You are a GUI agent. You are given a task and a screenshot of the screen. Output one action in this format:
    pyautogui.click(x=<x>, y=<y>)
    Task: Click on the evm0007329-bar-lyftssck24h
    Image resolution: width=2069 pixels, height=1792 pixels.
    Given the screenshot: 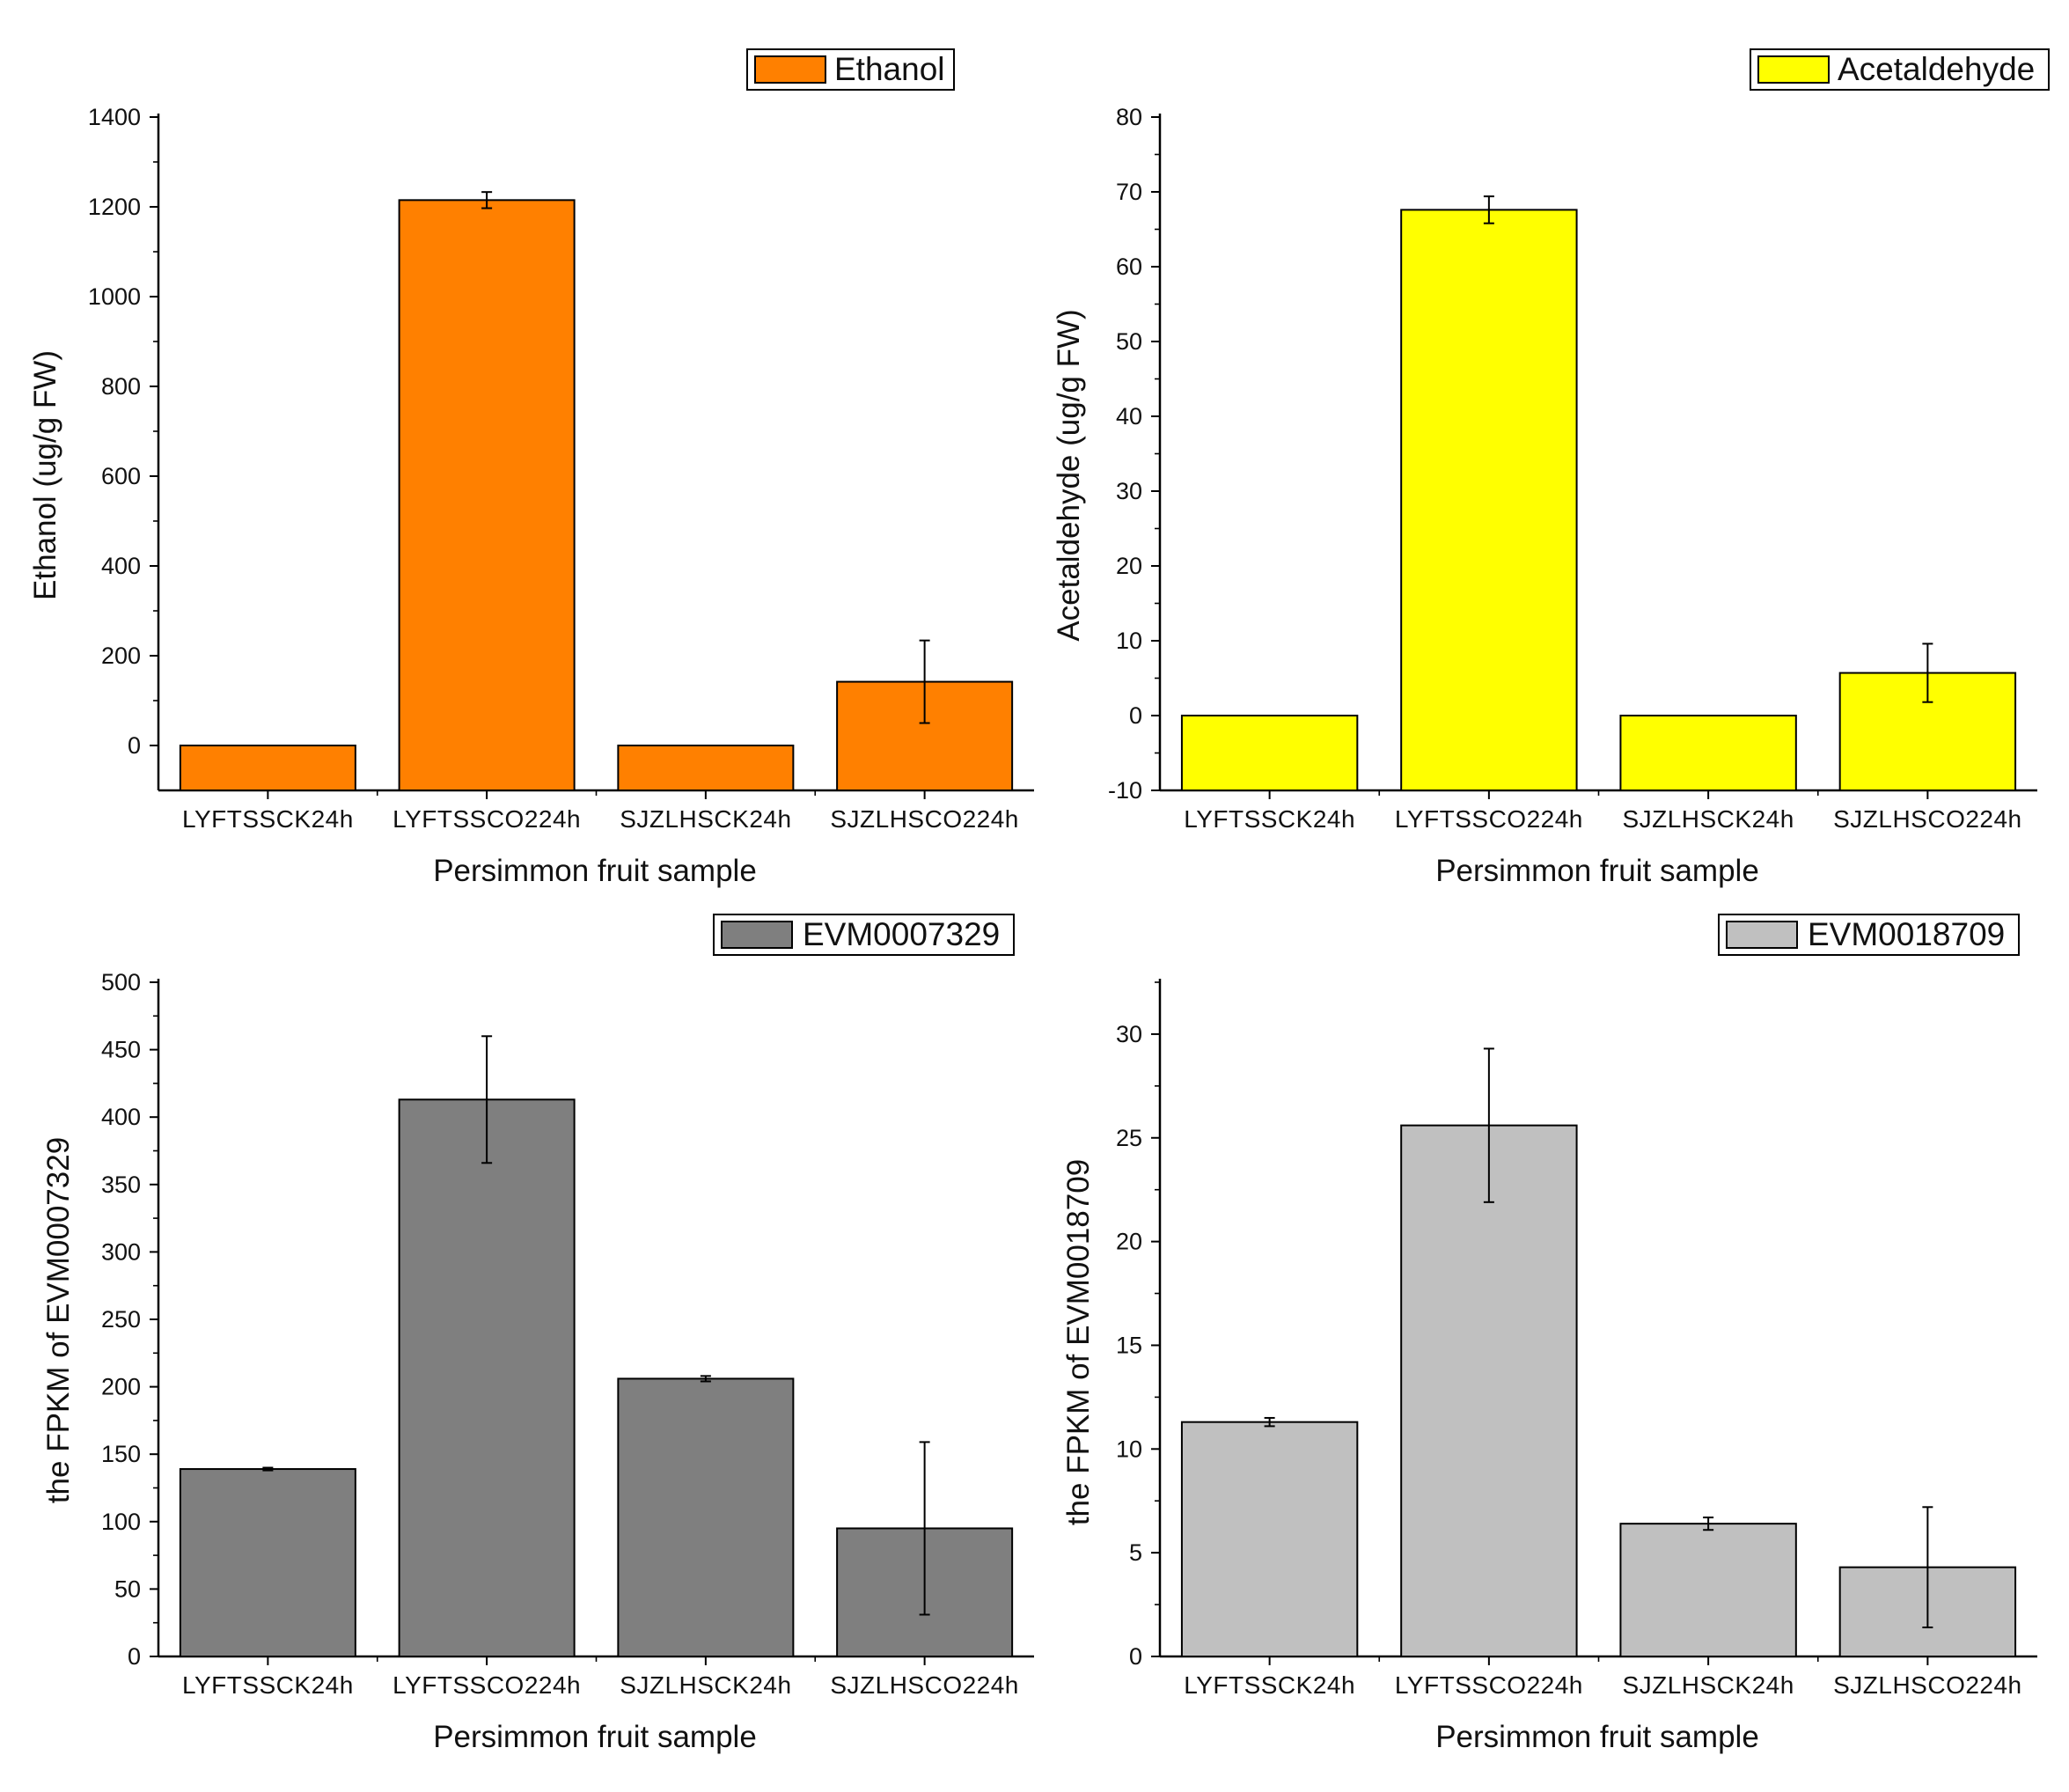 What is the action you would take?
    pyautogui.click(x=267, y=1562)
    